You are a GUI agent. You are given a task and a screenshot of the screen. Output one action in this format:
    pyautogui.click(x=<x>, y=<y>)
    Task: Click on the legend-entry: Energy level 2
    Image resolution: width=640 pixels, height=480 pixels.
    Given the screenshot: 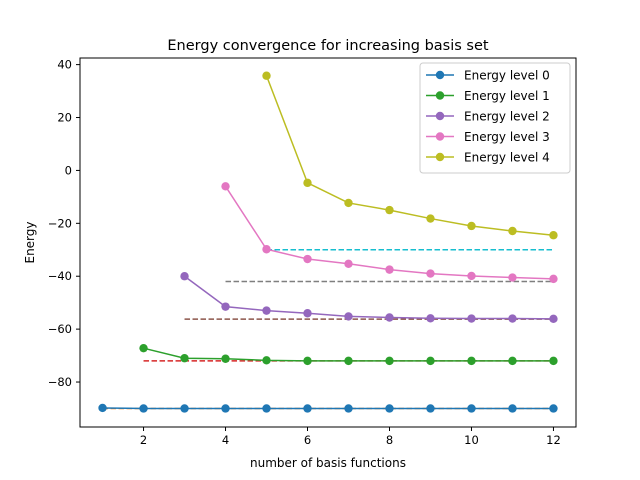 What is the action you would take?
    pyautogui.click(x=488, y=117)
    